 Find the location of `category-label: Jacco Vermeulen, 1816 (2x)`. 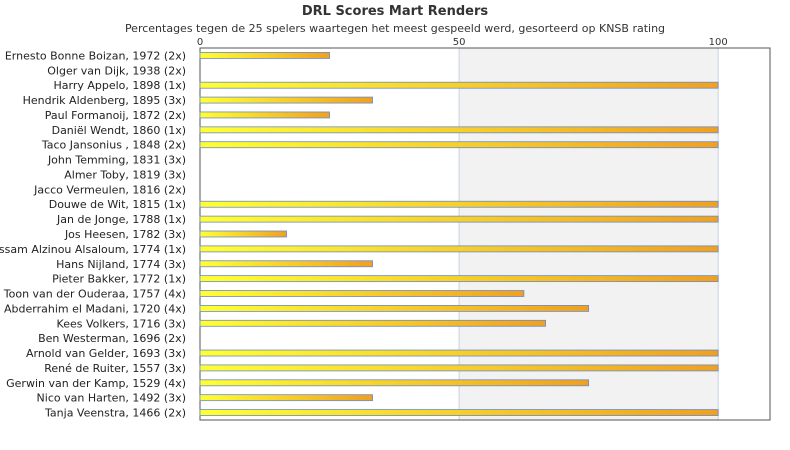

category-label: Jacco Vermeulen, 1816 (2x) is located at coordinates (109, 189).